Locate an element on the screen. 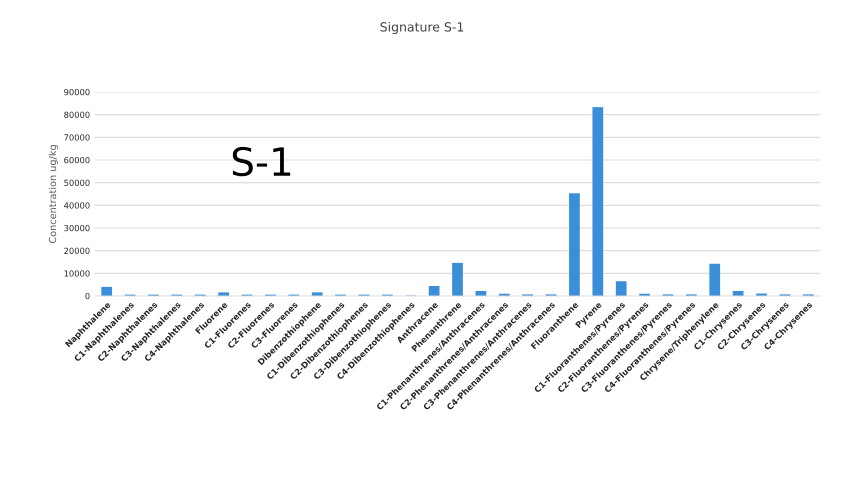  y-tick-label: 10000 is located at coordinates (77, 273).